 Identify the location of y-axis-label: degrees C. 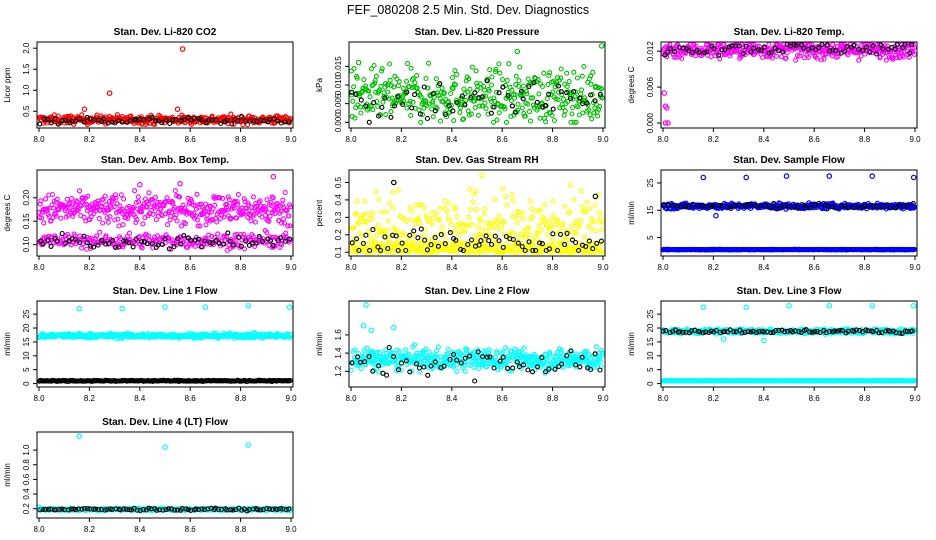
(631, 84).